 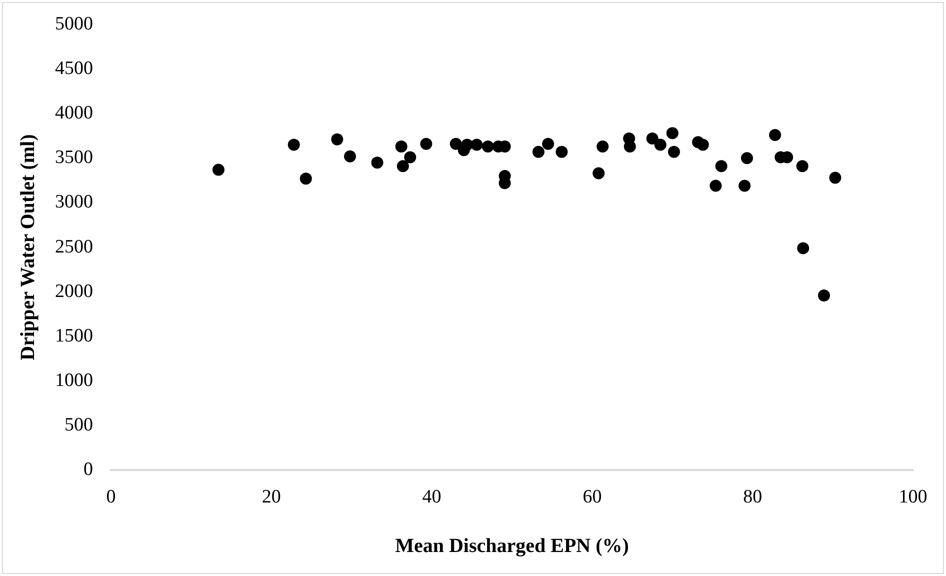 I want to click on x-tick-label: 100, so click(x=913, y=497).